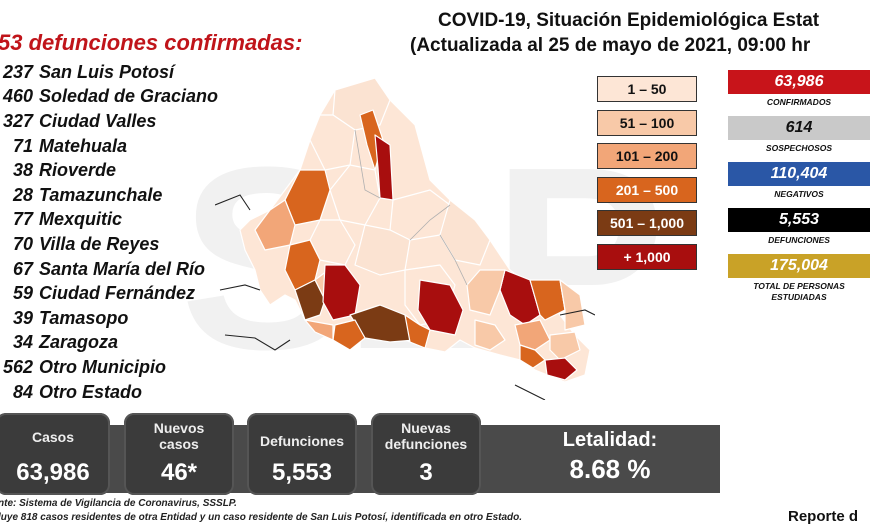 The width and height of the screenshot is (870, 532). What do you see at coordinates (799, 128) in the screenshot?
I see `stat-value: 614` at bounding box center [799, 128].